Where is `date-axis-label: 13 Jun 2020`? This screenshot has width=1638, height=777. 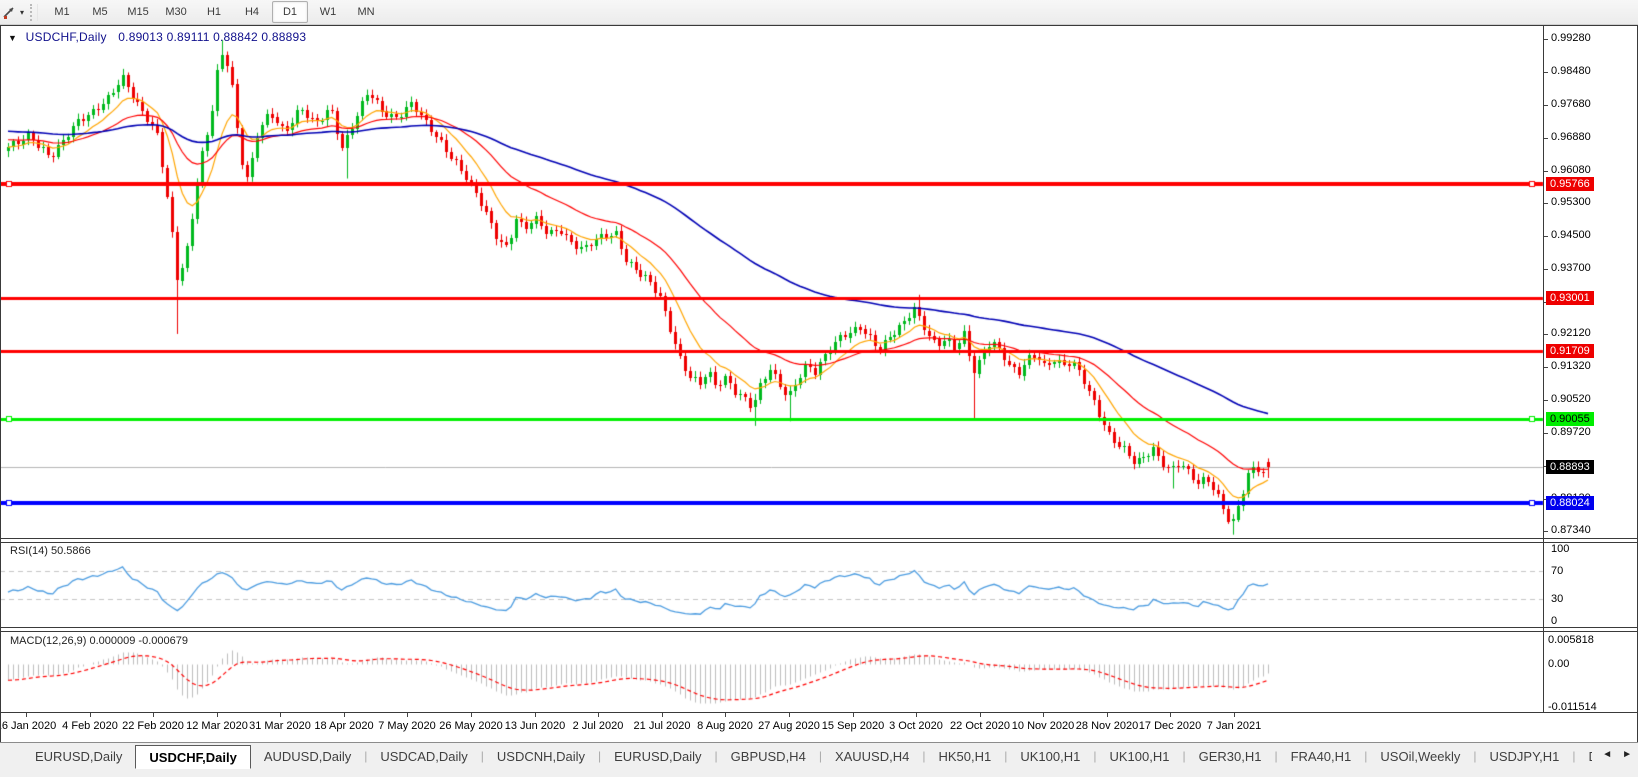 date-axis-label: 13 Jun 2020 is located at coordinates (535, 726).